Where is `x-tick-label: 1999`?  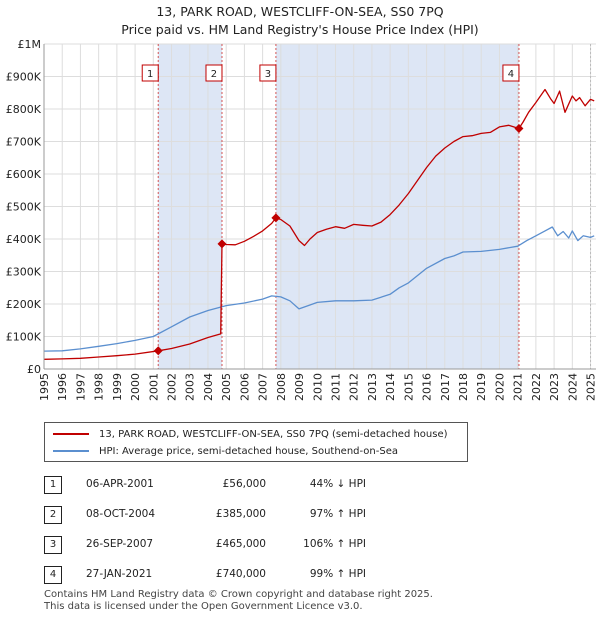 x-tick-label: 1999 is located at coordinates (117, 387).